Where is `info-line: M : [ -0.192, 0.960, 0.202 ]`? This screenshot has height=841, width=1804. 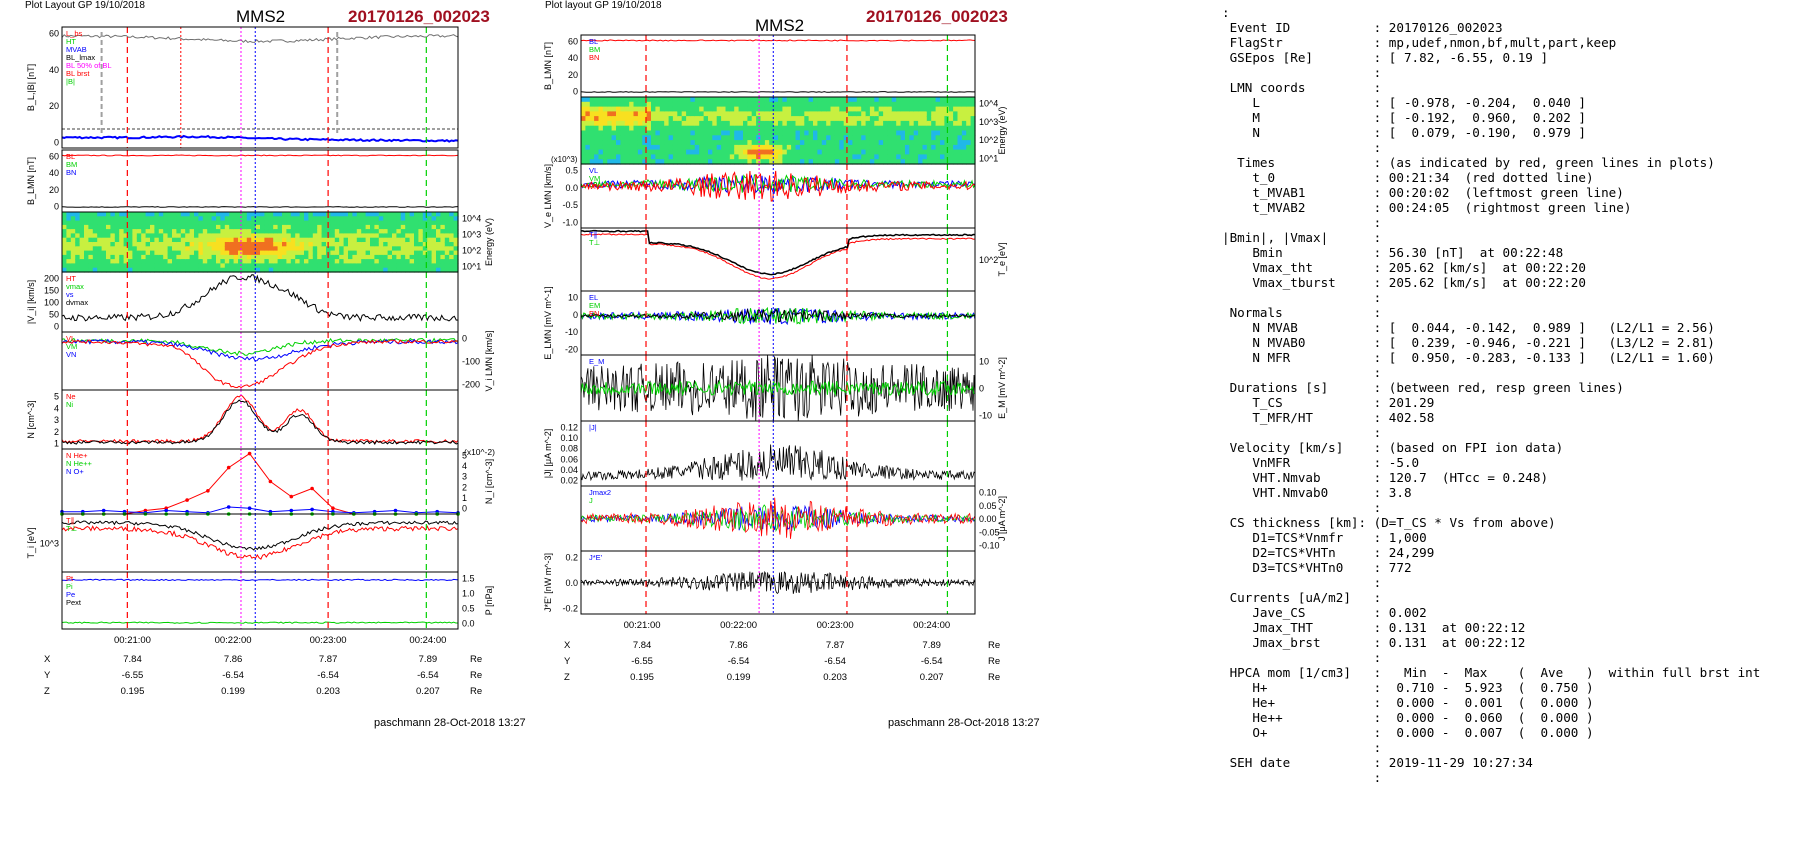 info-line: M : [ -0.192, 0.960, 0.202 ] is located at coordinates (1404, 117).